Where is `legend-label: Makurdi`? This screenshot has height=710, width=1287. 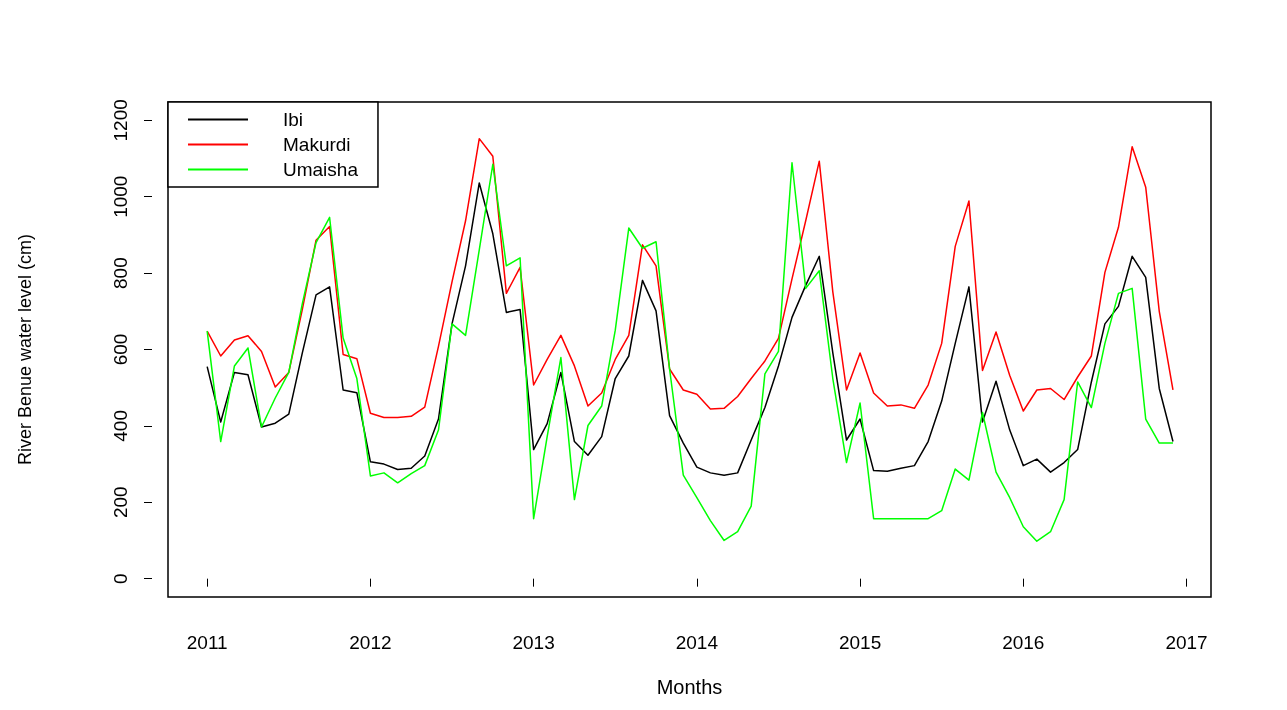 legend-label: Makurdi is located at coordinates (317, 144).